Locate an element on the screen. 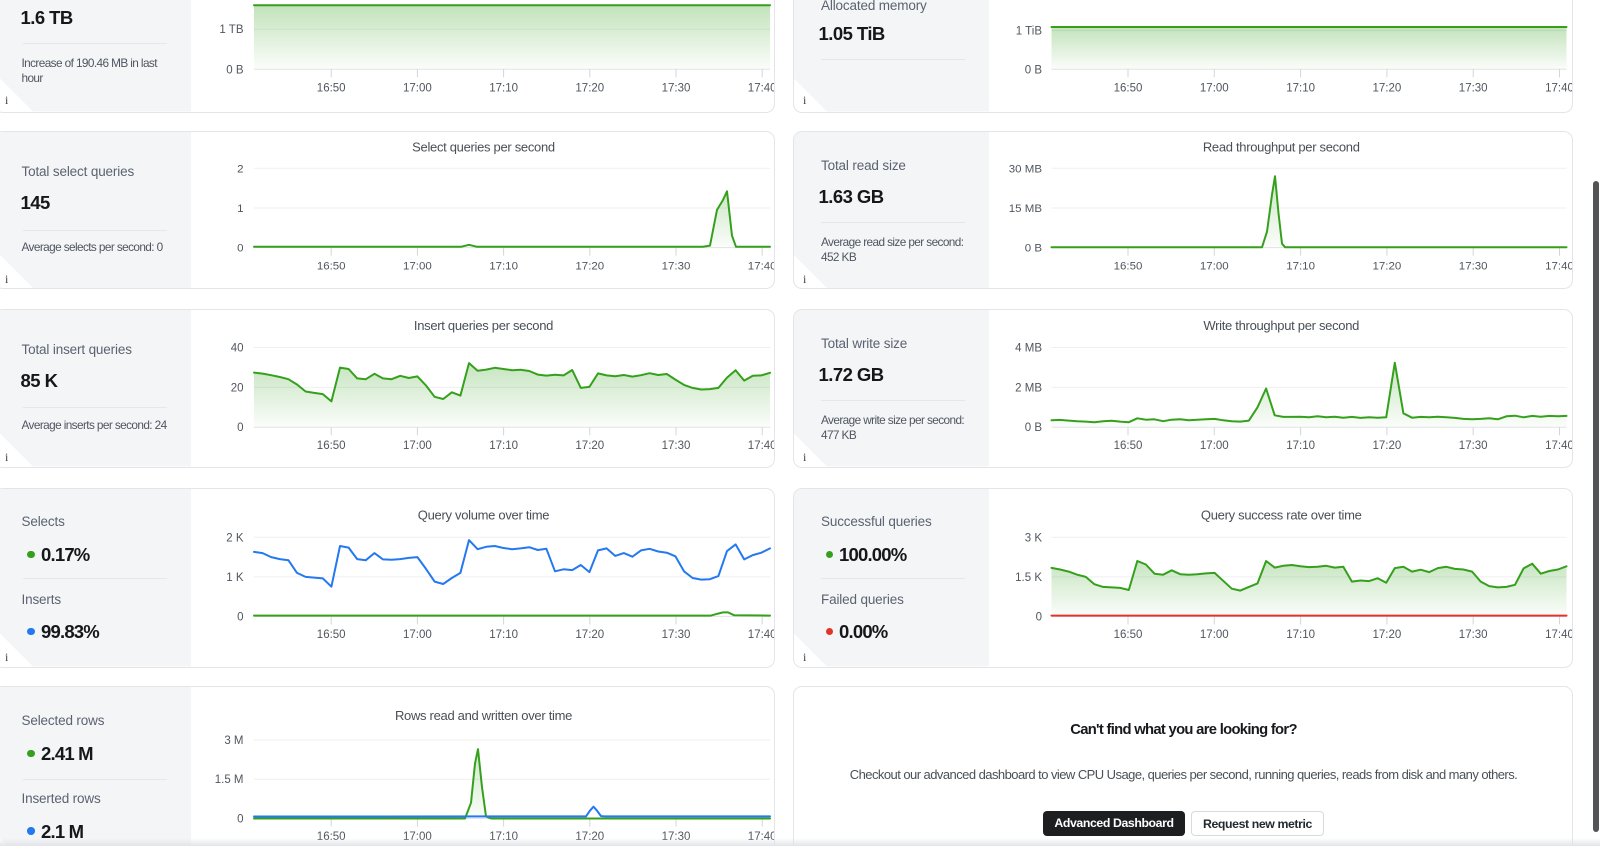 The image size is (1600, 846). svg-text: 40 is located at coordinates (237, 348).